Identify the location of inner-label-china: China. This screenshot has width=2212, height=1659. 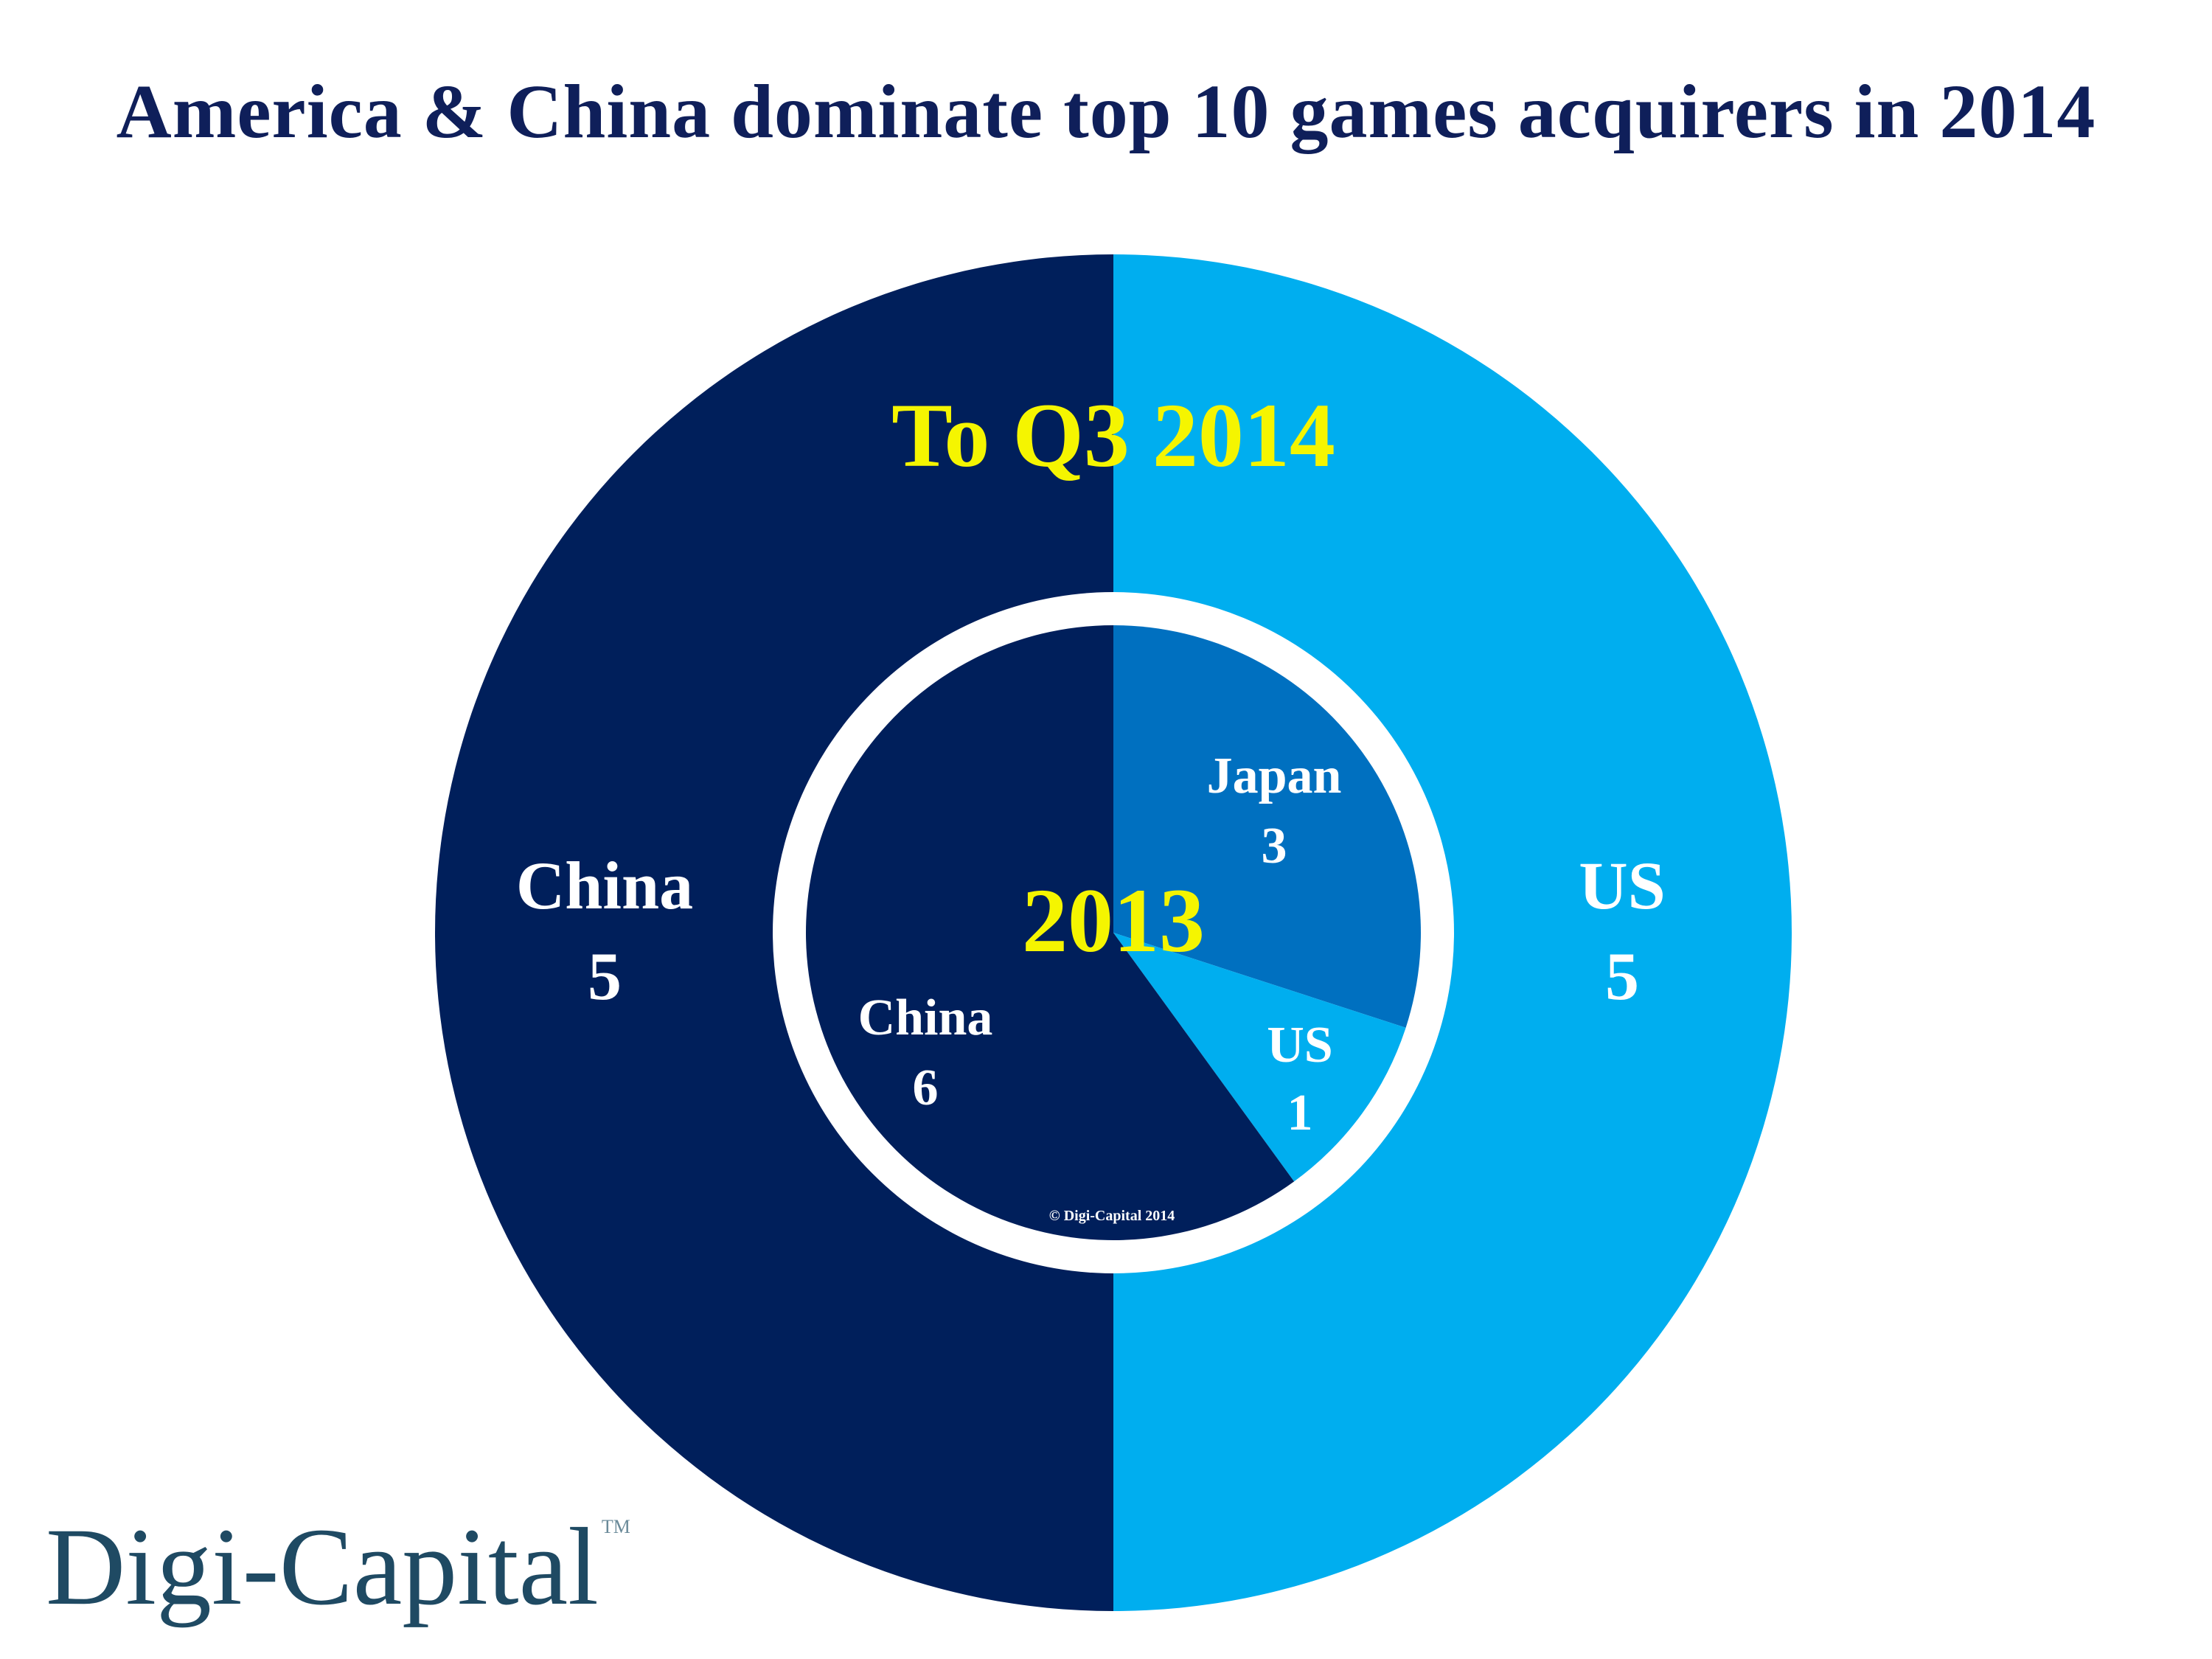
(925, 1018).